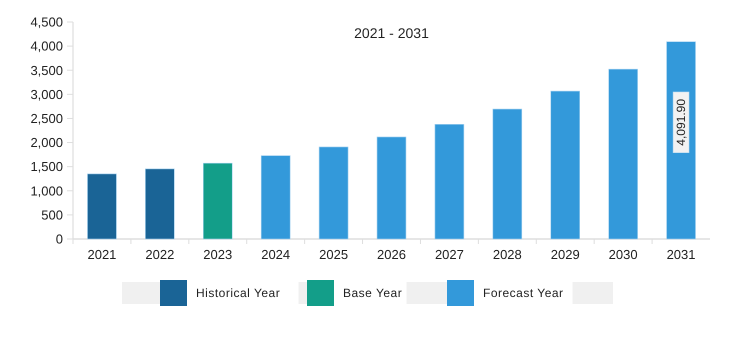 The image size is (752, 342). What do you see at coordinates (52, 214) in the screenshot?
I see `y-tick-label: 500` at bounding box center [52, 214].